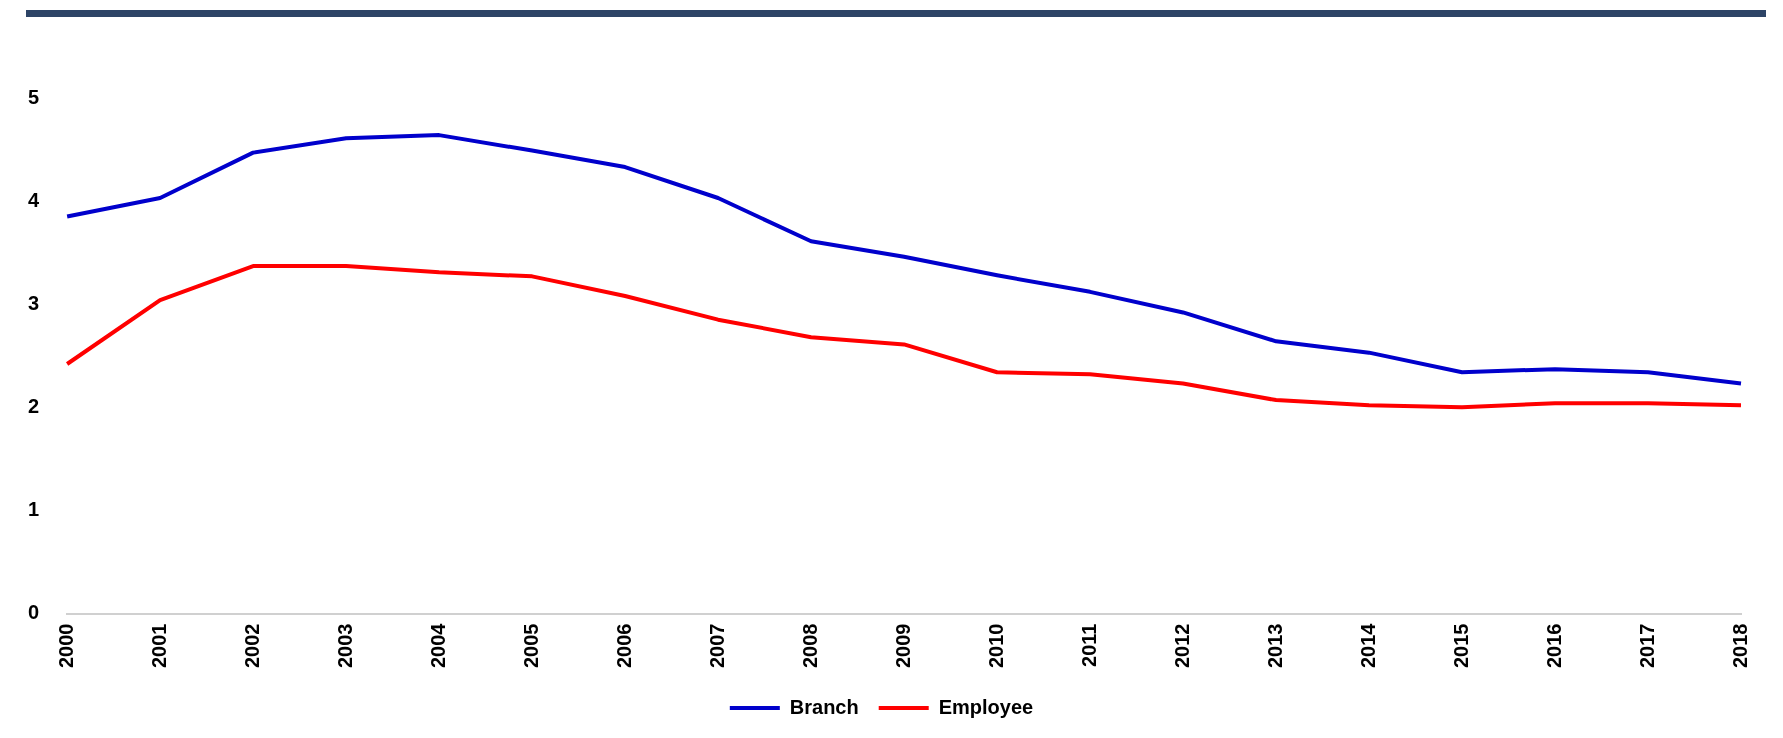  What do you see at coordinates (824, 706) in the screenshot?
I see `legend-label: Branch` at bounding box center [824, 706].